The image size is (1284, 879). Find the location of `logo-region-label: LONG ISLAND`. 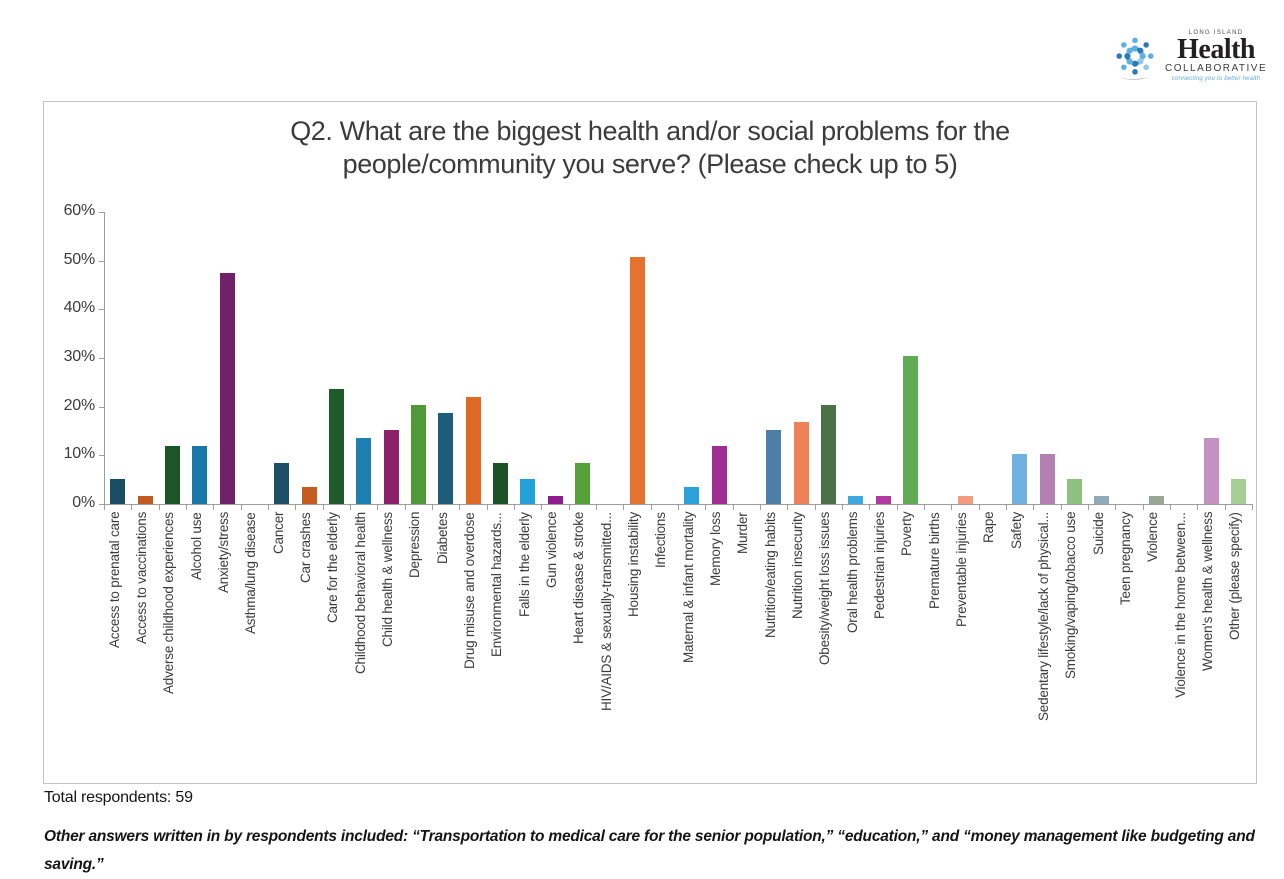

logo-region-label: LONG ISLAND is located at coordinates (1216, 33).